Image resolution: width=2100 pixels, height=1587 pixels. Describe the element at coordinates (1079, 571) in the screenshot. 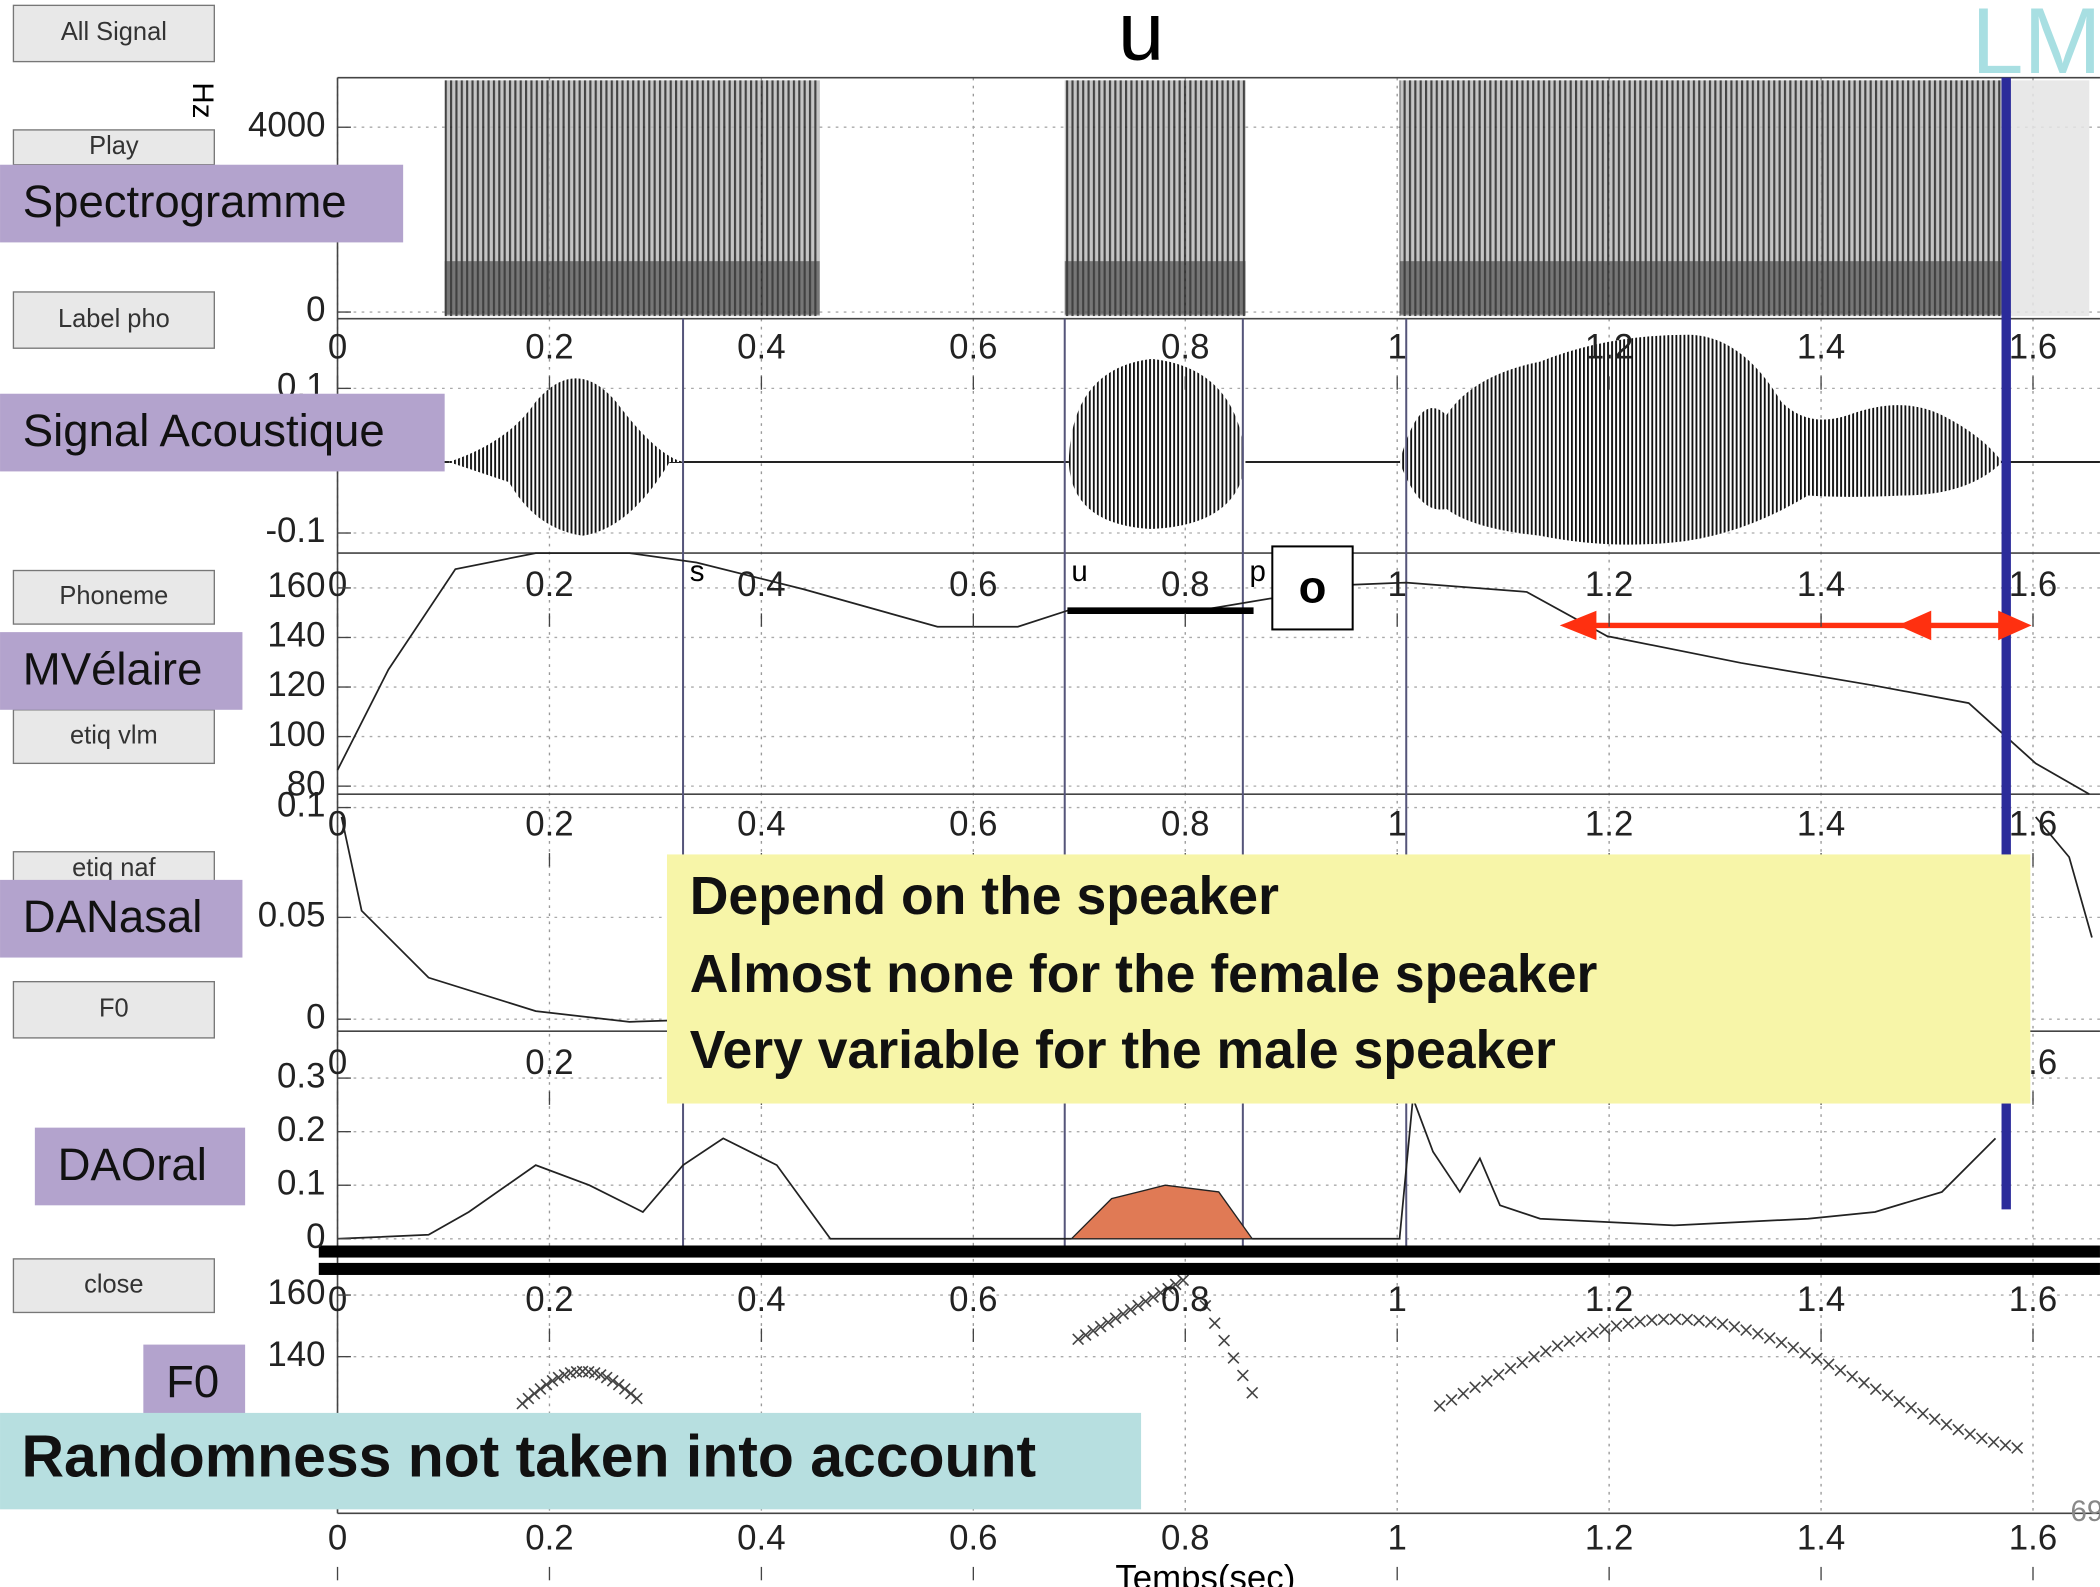

I see `phoneme: u` at that location.